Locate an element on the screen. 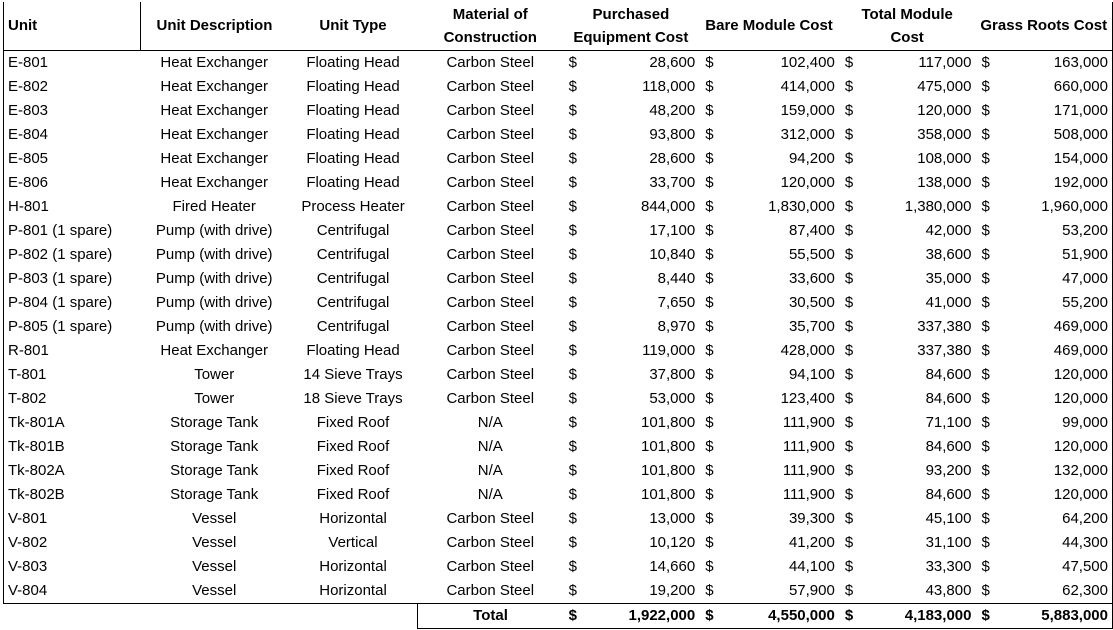  cell-bare-module-cost: 428,000 is located at coordinates (807, 350).